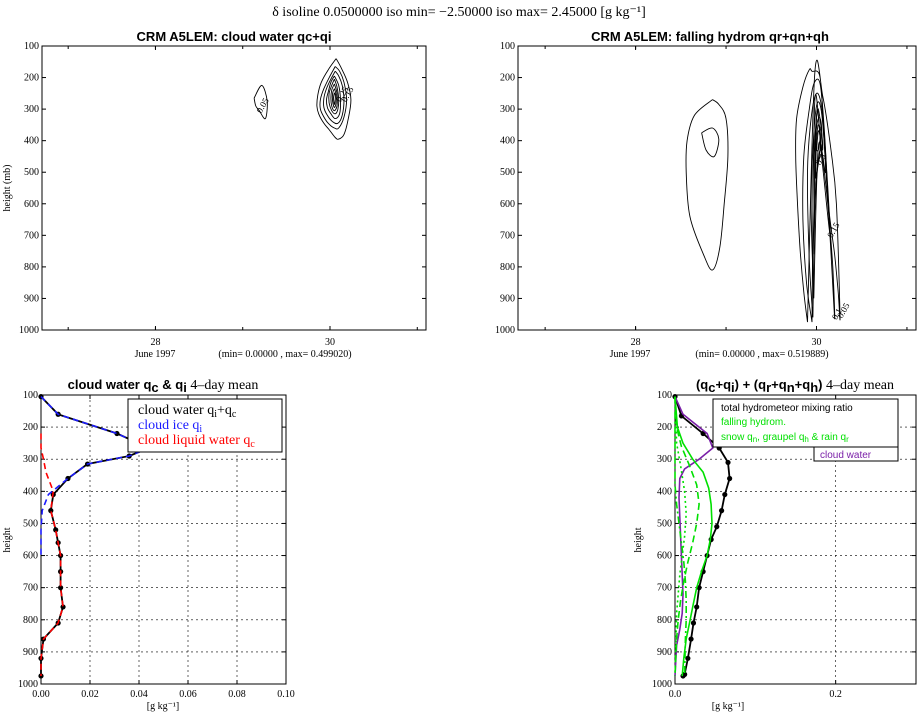  Describe the element at coordinates (188, 694) in the screenshot. I see `x-tick-label: 0.06` at that location.